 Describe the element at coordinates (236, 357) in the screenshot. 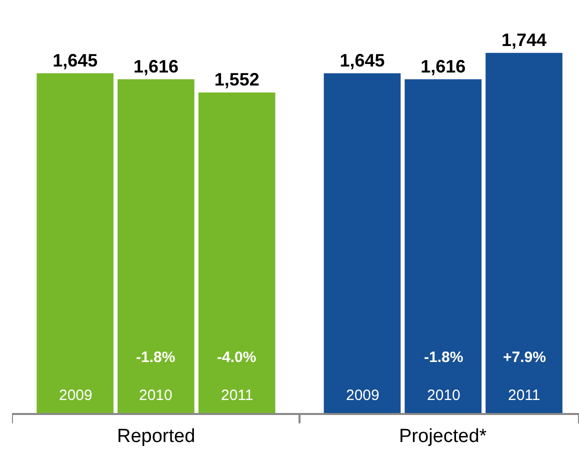

I see `annotation: -4.0%` at that location.